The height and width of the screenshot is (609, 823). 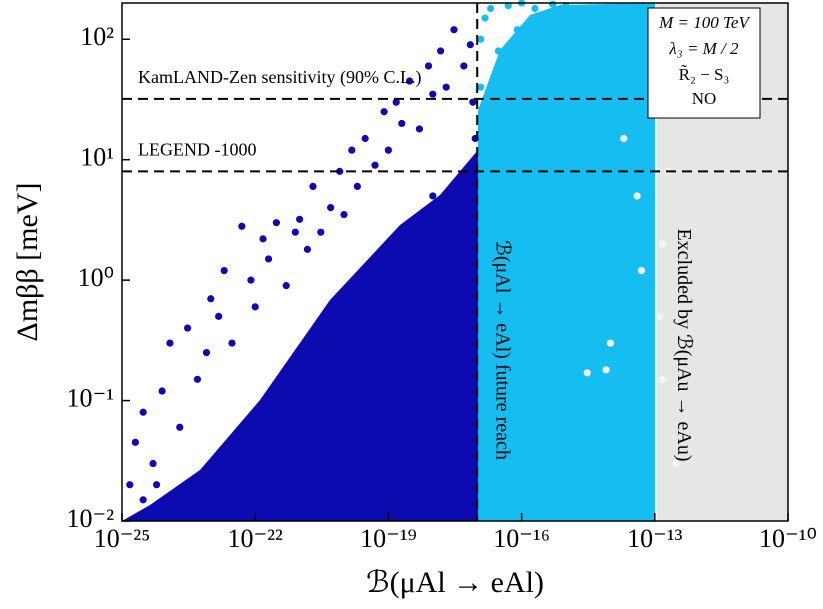 I want to click on y-tick-label: 10¹, so click(x=97, y=157).